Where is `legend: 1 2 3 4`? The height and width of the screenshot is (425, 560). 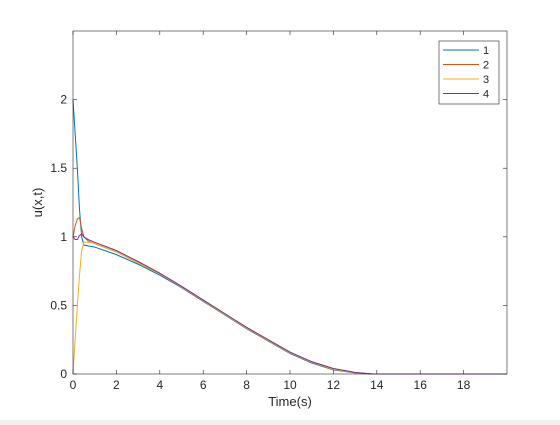
legend: 1 2 3 4 is located at coordinates (469, 72).